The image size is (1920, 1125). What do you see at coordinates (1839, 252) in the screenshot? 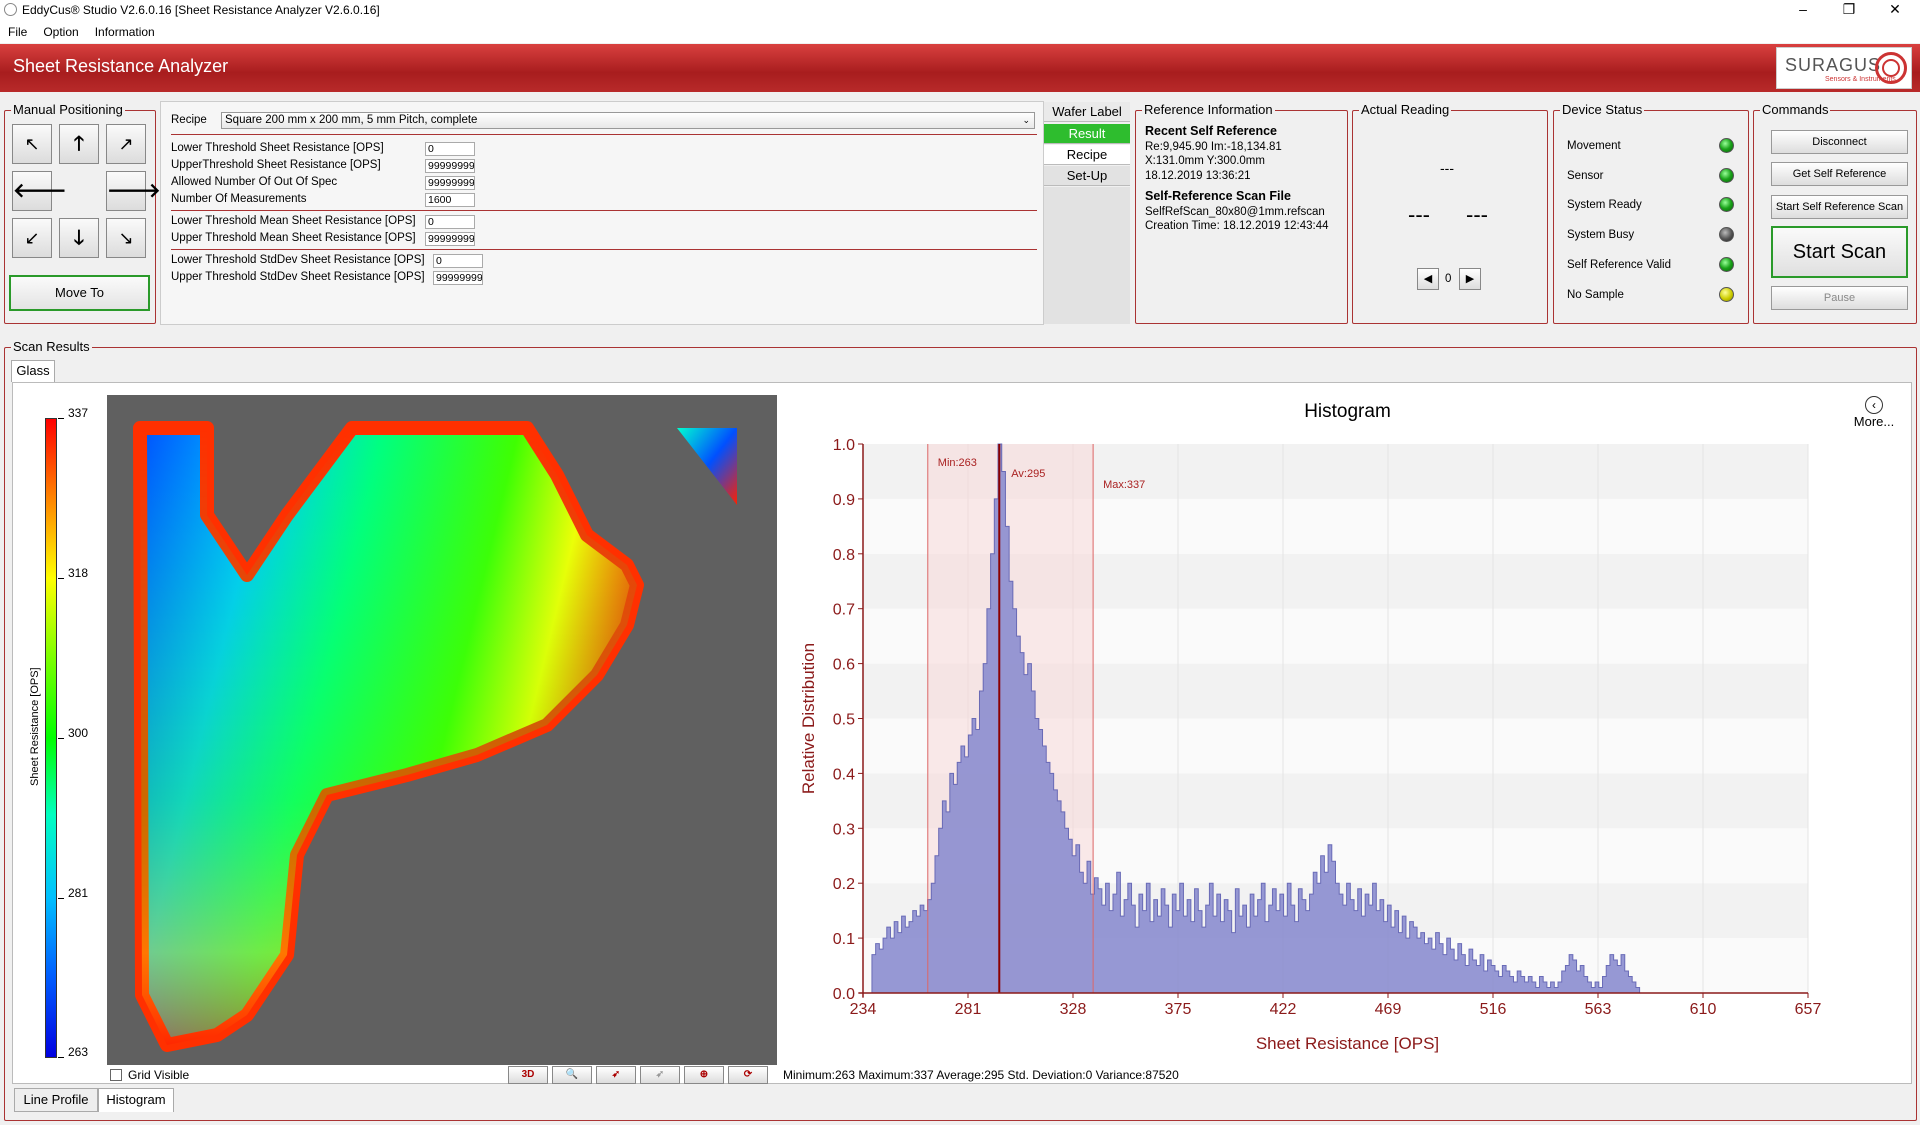
I see `start-scan-button: Start Scan` at bounding box center [1839, 252].